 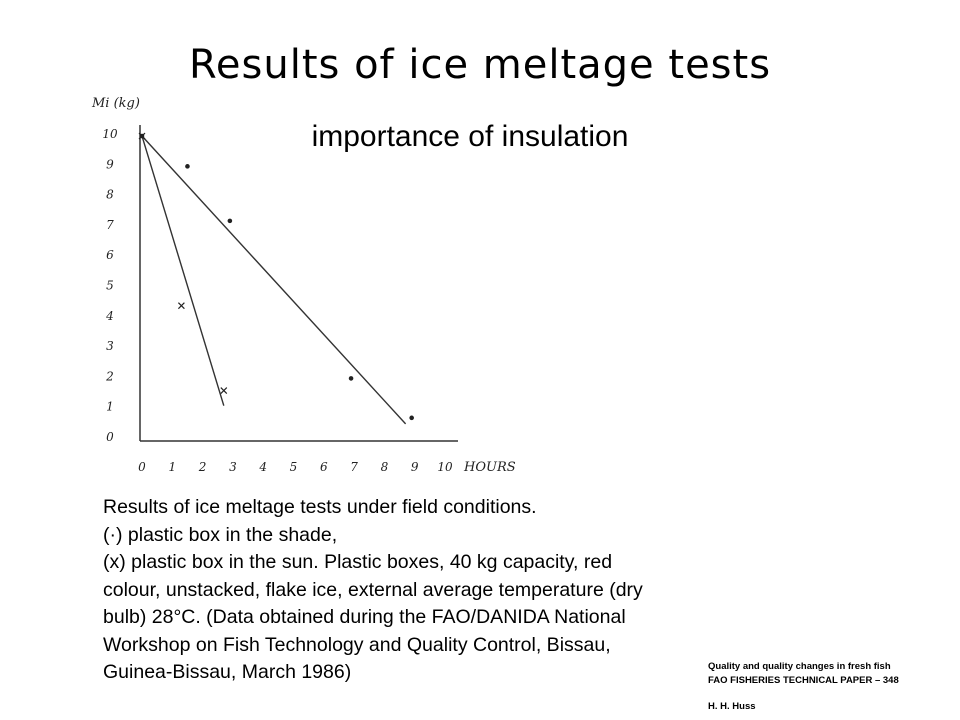 I want to click on x-tick-label: 1, so click(x=172, y=467).